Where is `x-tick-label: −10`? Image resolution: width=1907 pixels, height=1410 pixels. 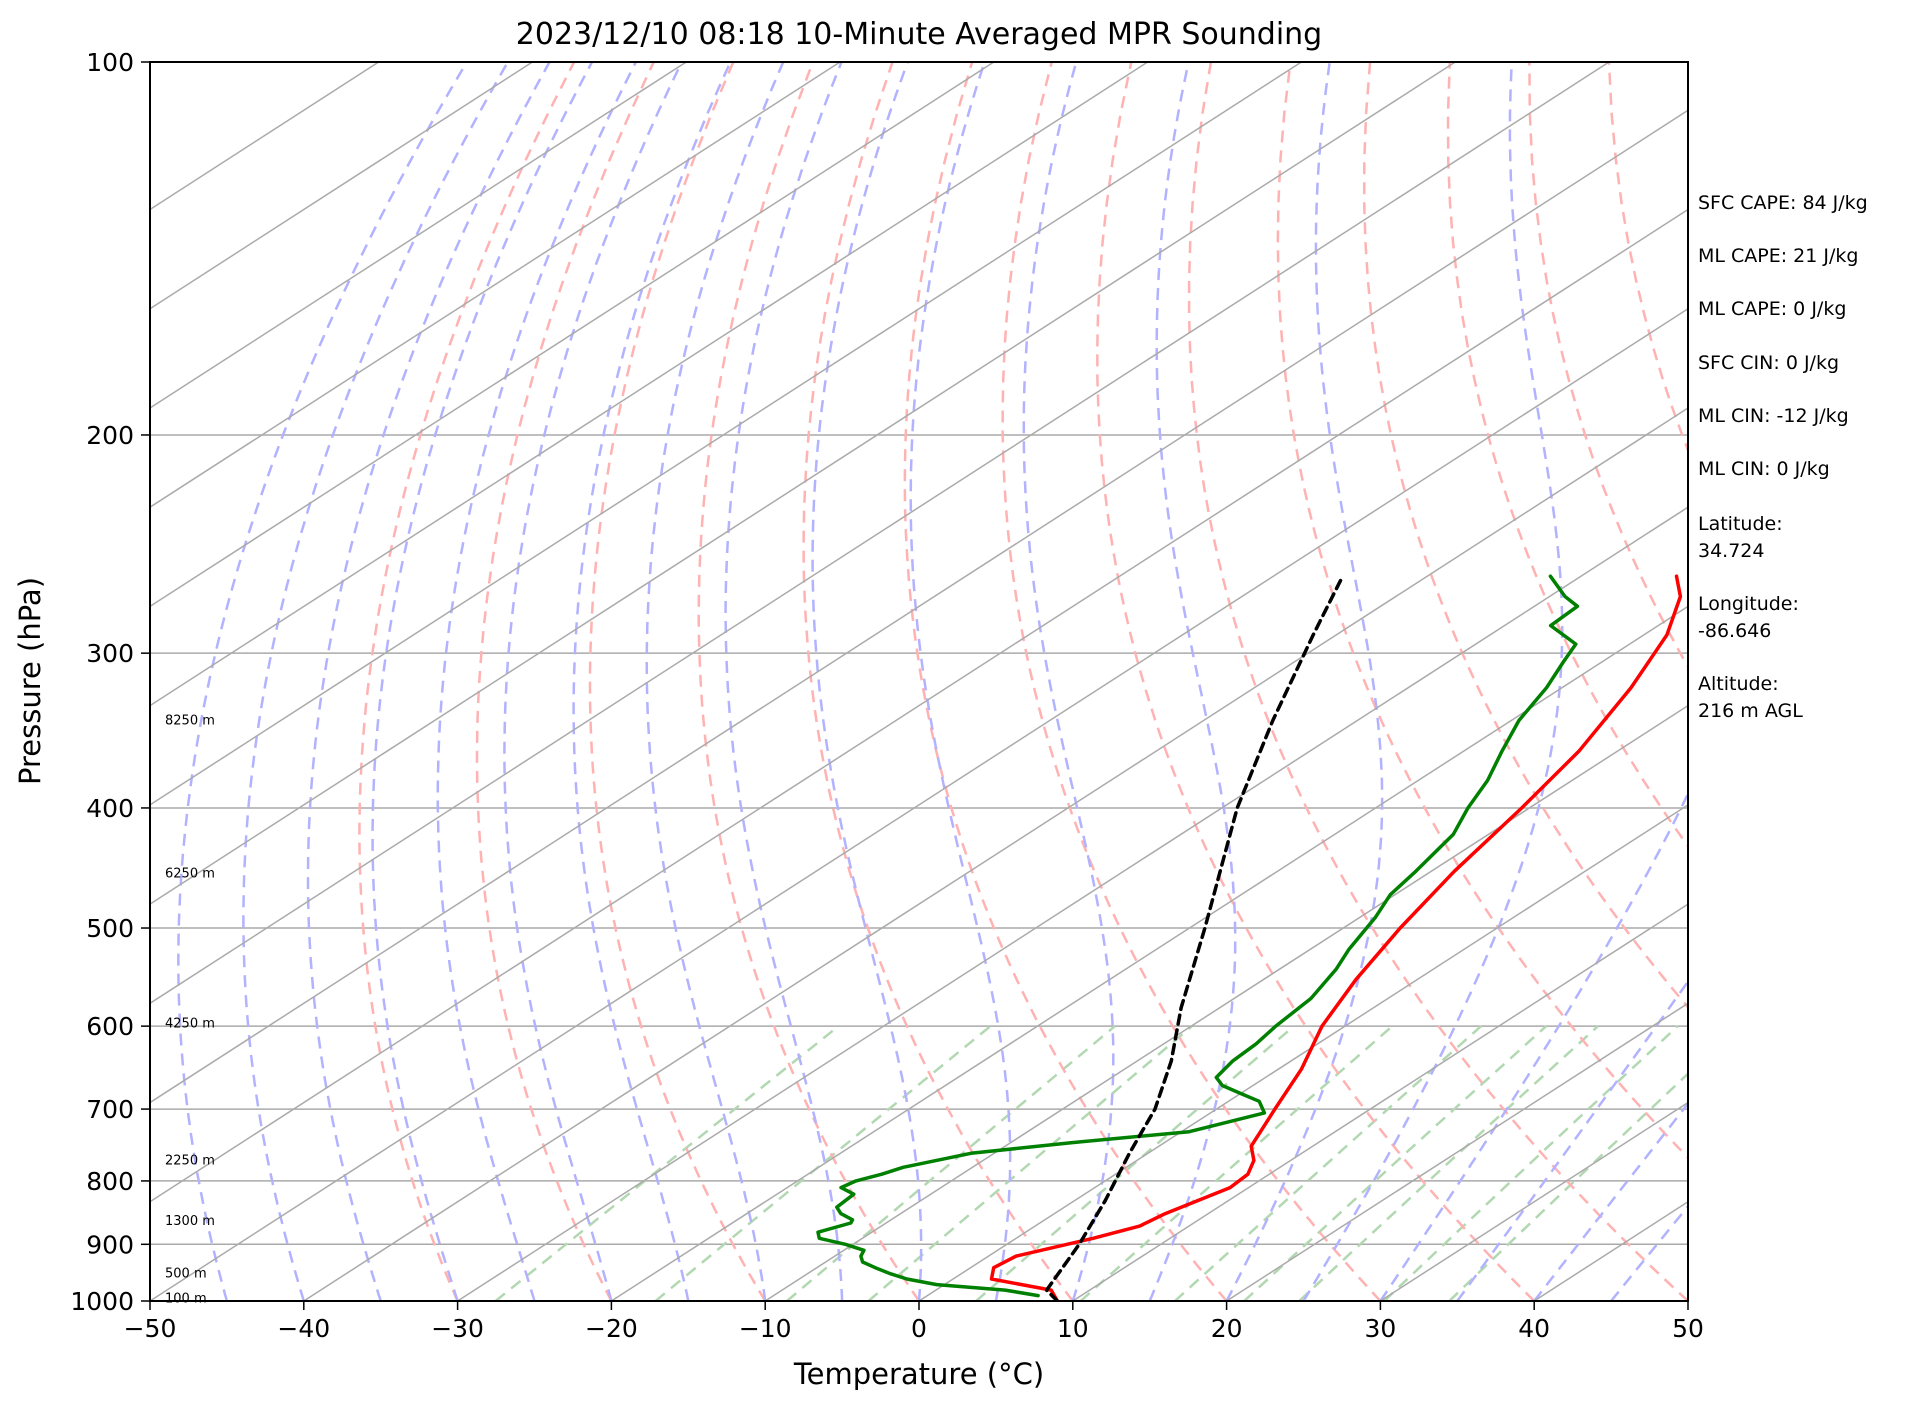 x-tick-label: −10 is located at coordinates (765, 1328).